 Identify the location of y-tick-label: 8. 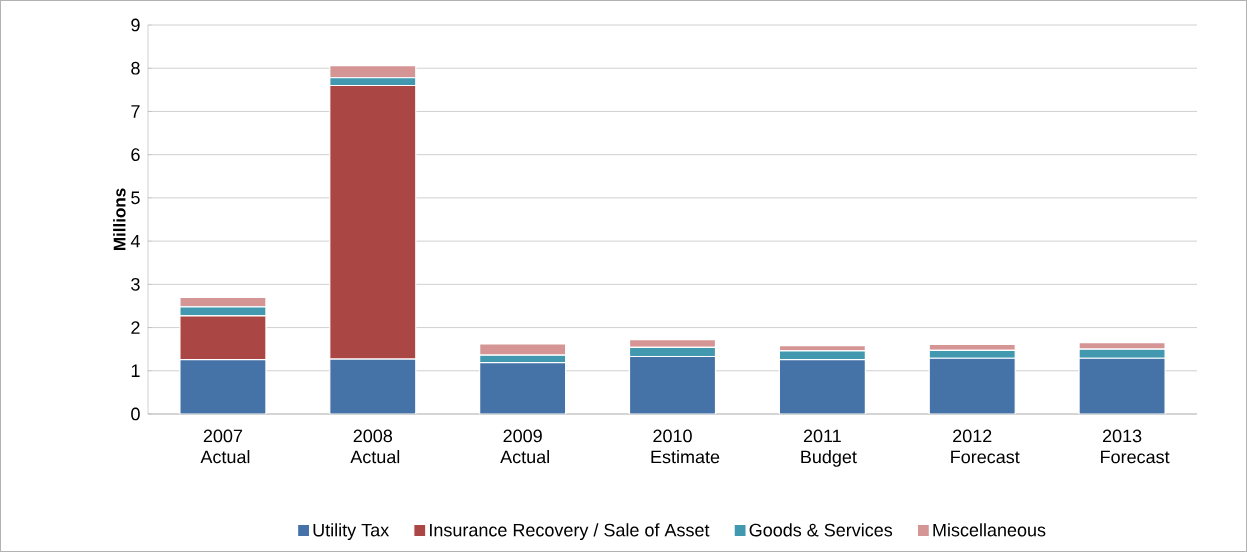
(135, 68).